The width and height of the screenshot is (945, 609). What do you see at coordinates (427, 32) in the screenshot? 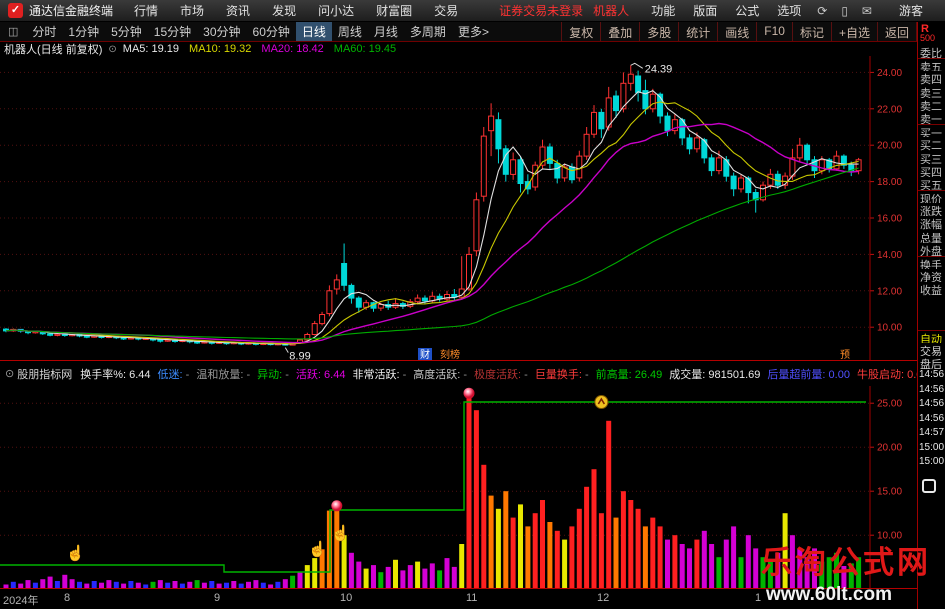
I see `period-tab: 多周期` at bounding box center [427, 32].